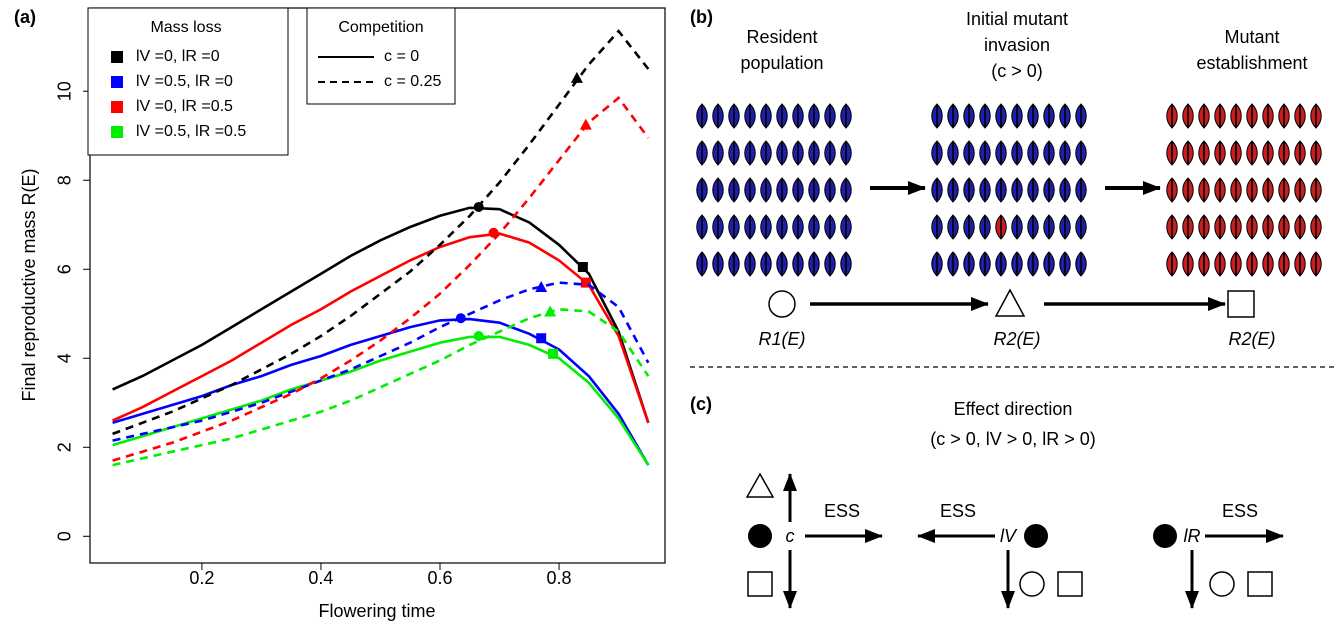 This screenshot has height=625, width=1336. Describe the element at coordinates (1241, 304) in the screenshot. I see `square-symbol` at that location.